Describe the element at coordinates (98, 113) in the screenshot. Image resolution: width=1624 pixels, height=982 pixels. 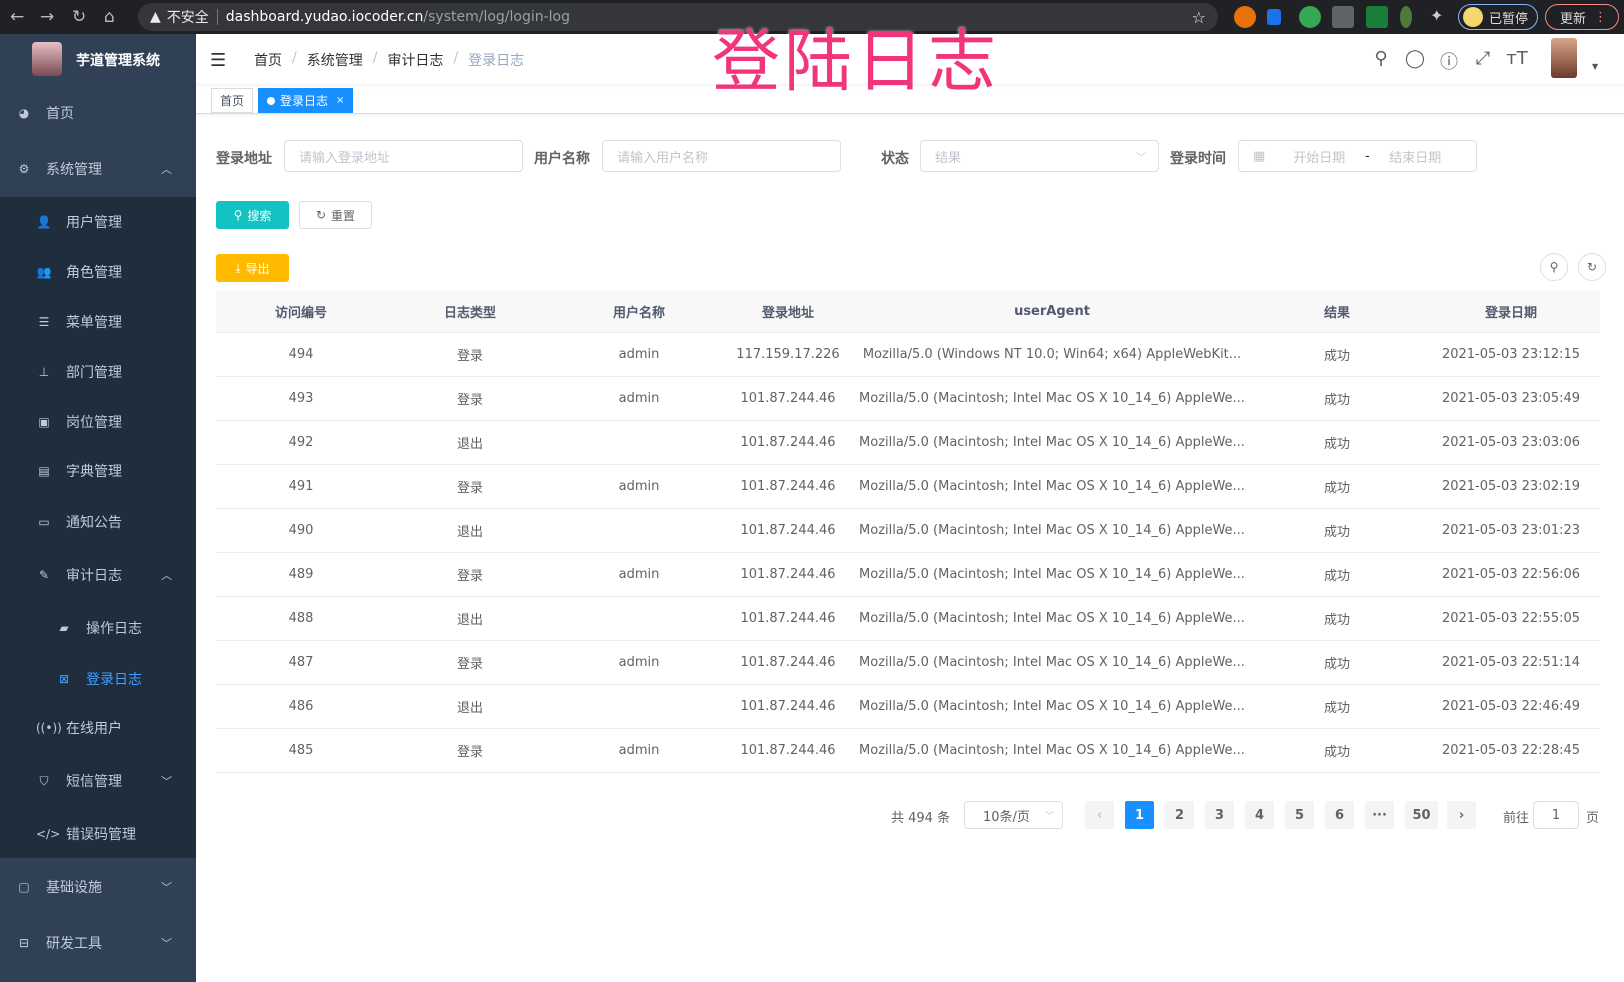
I see `sidebar-item: ◕ 首页` at that location.